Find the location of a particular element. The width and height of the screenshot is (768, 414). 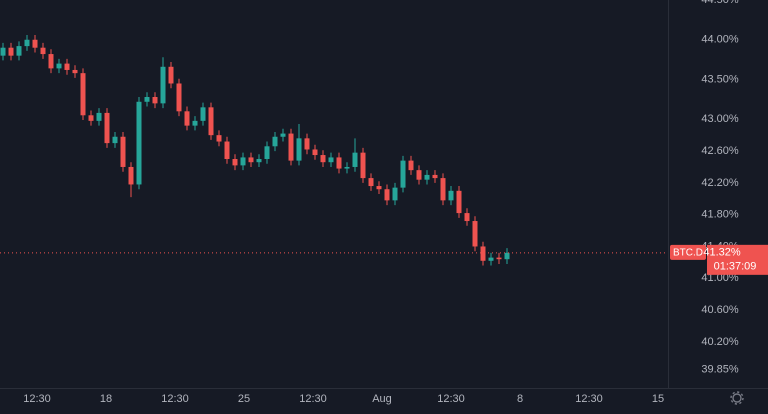

symbol-label: BTC.D is located at coordinates (688, 252).